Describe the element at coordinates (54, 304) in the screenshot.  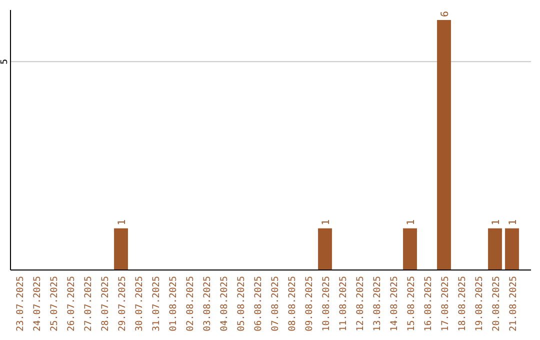
I see `x-tick-label: 25.07.2025` at that location.